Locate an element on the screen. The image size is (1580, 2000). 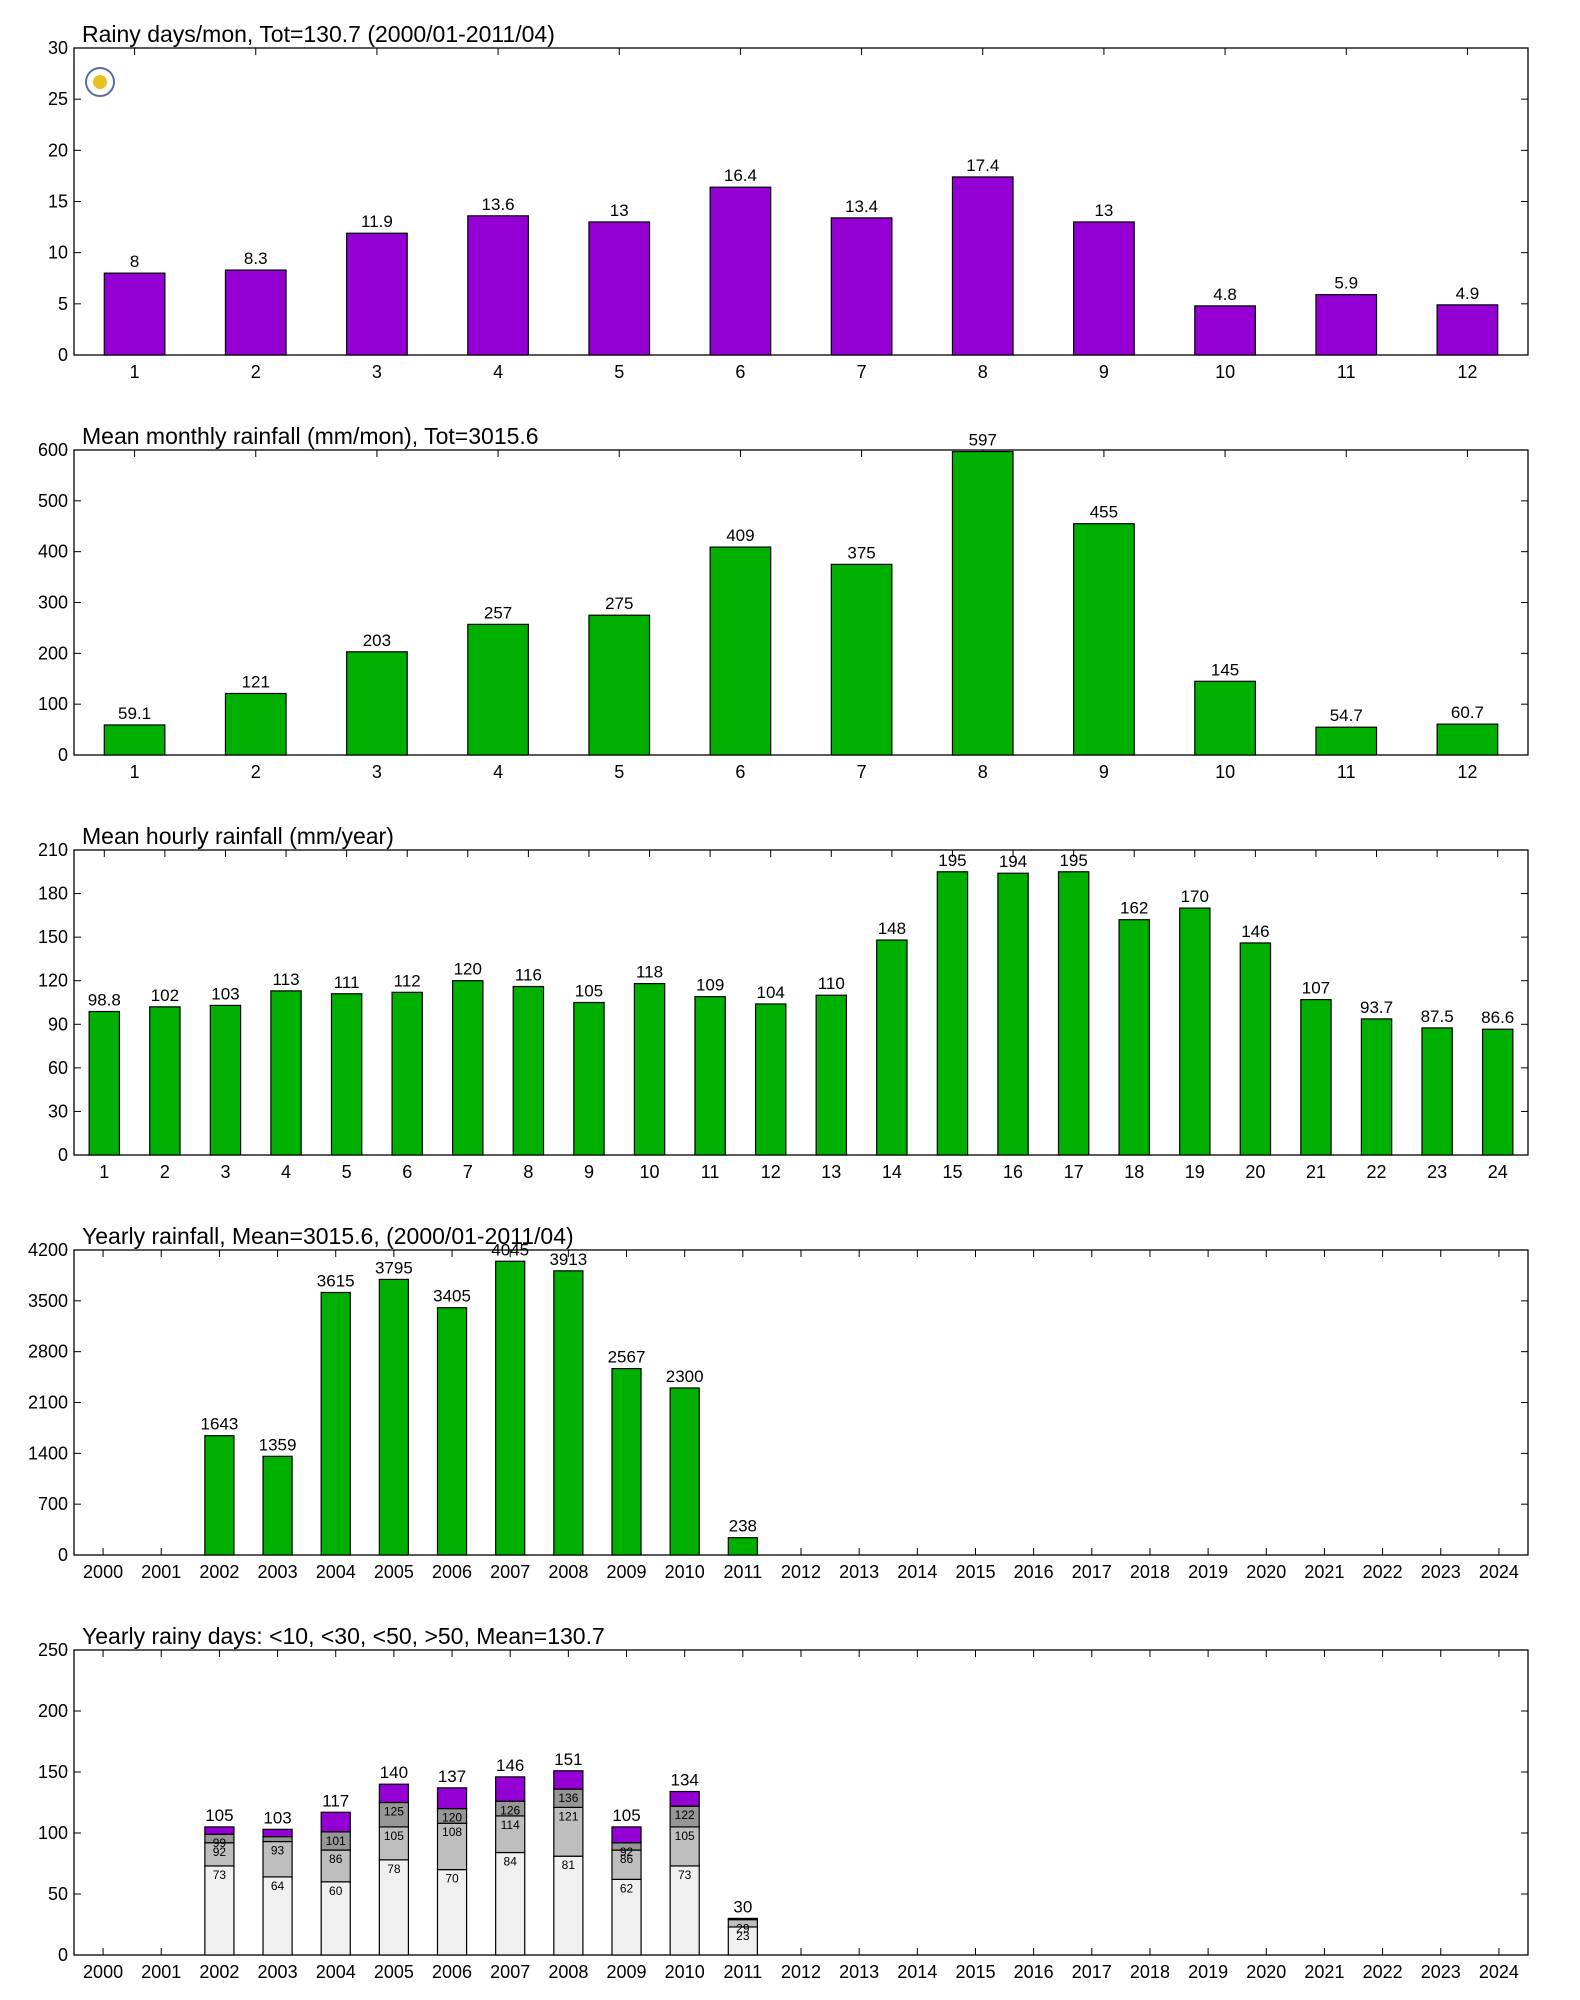
bar-total-label: 151 is located at coordinates (568, 1759).